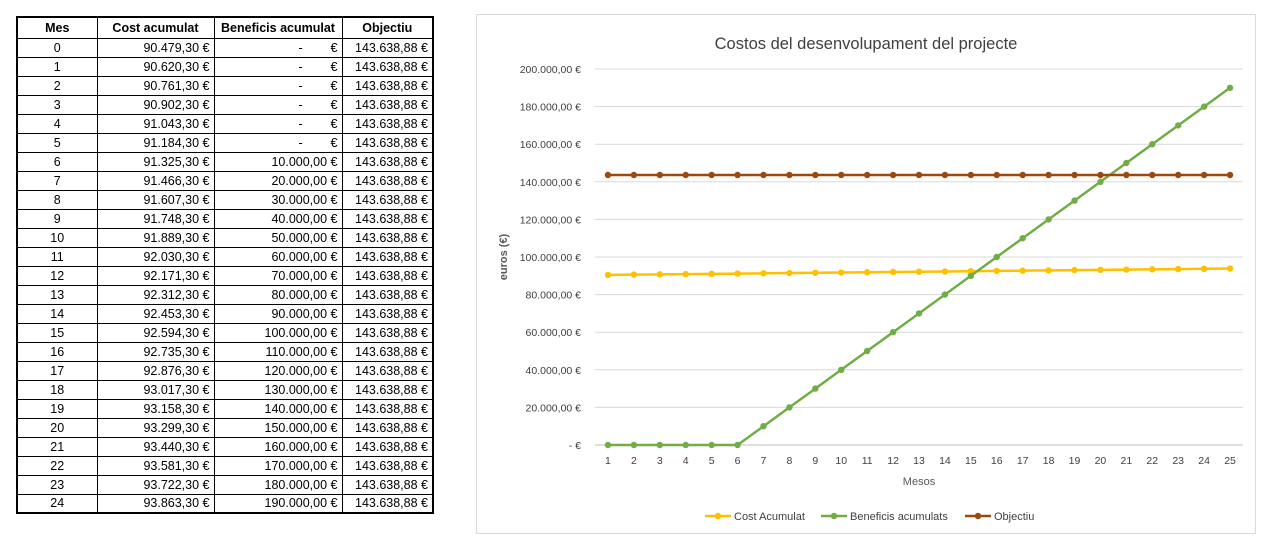 The width and height of the screenshot is (1276, 556). Describe the element at coordinates (712, 461) in the screenshot. I see `x-tick-label: 5` at that location.